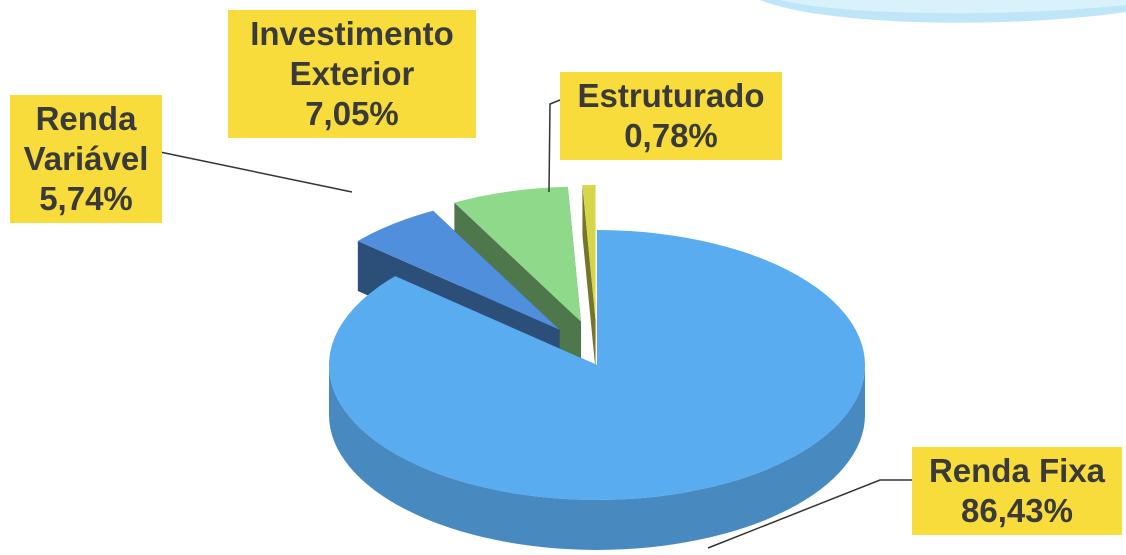  I want to click on category-label: Investimento Exterior, so click(352, 53).